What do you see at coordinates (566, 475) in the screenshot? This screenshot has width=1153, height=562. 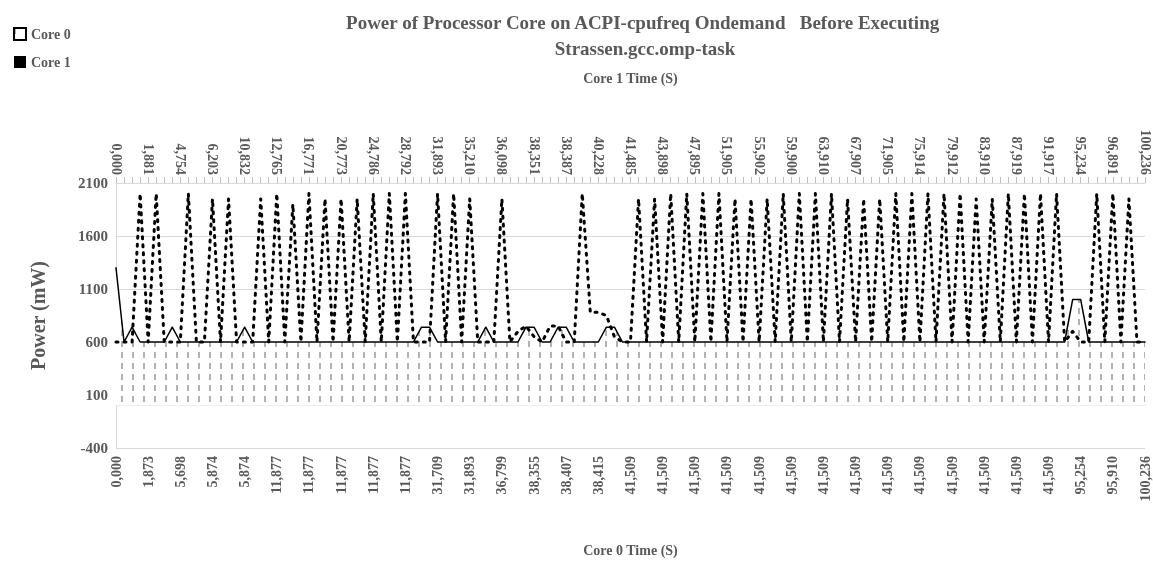 I see `x-tick-label: 38,407` at bounding box center [566, 475].